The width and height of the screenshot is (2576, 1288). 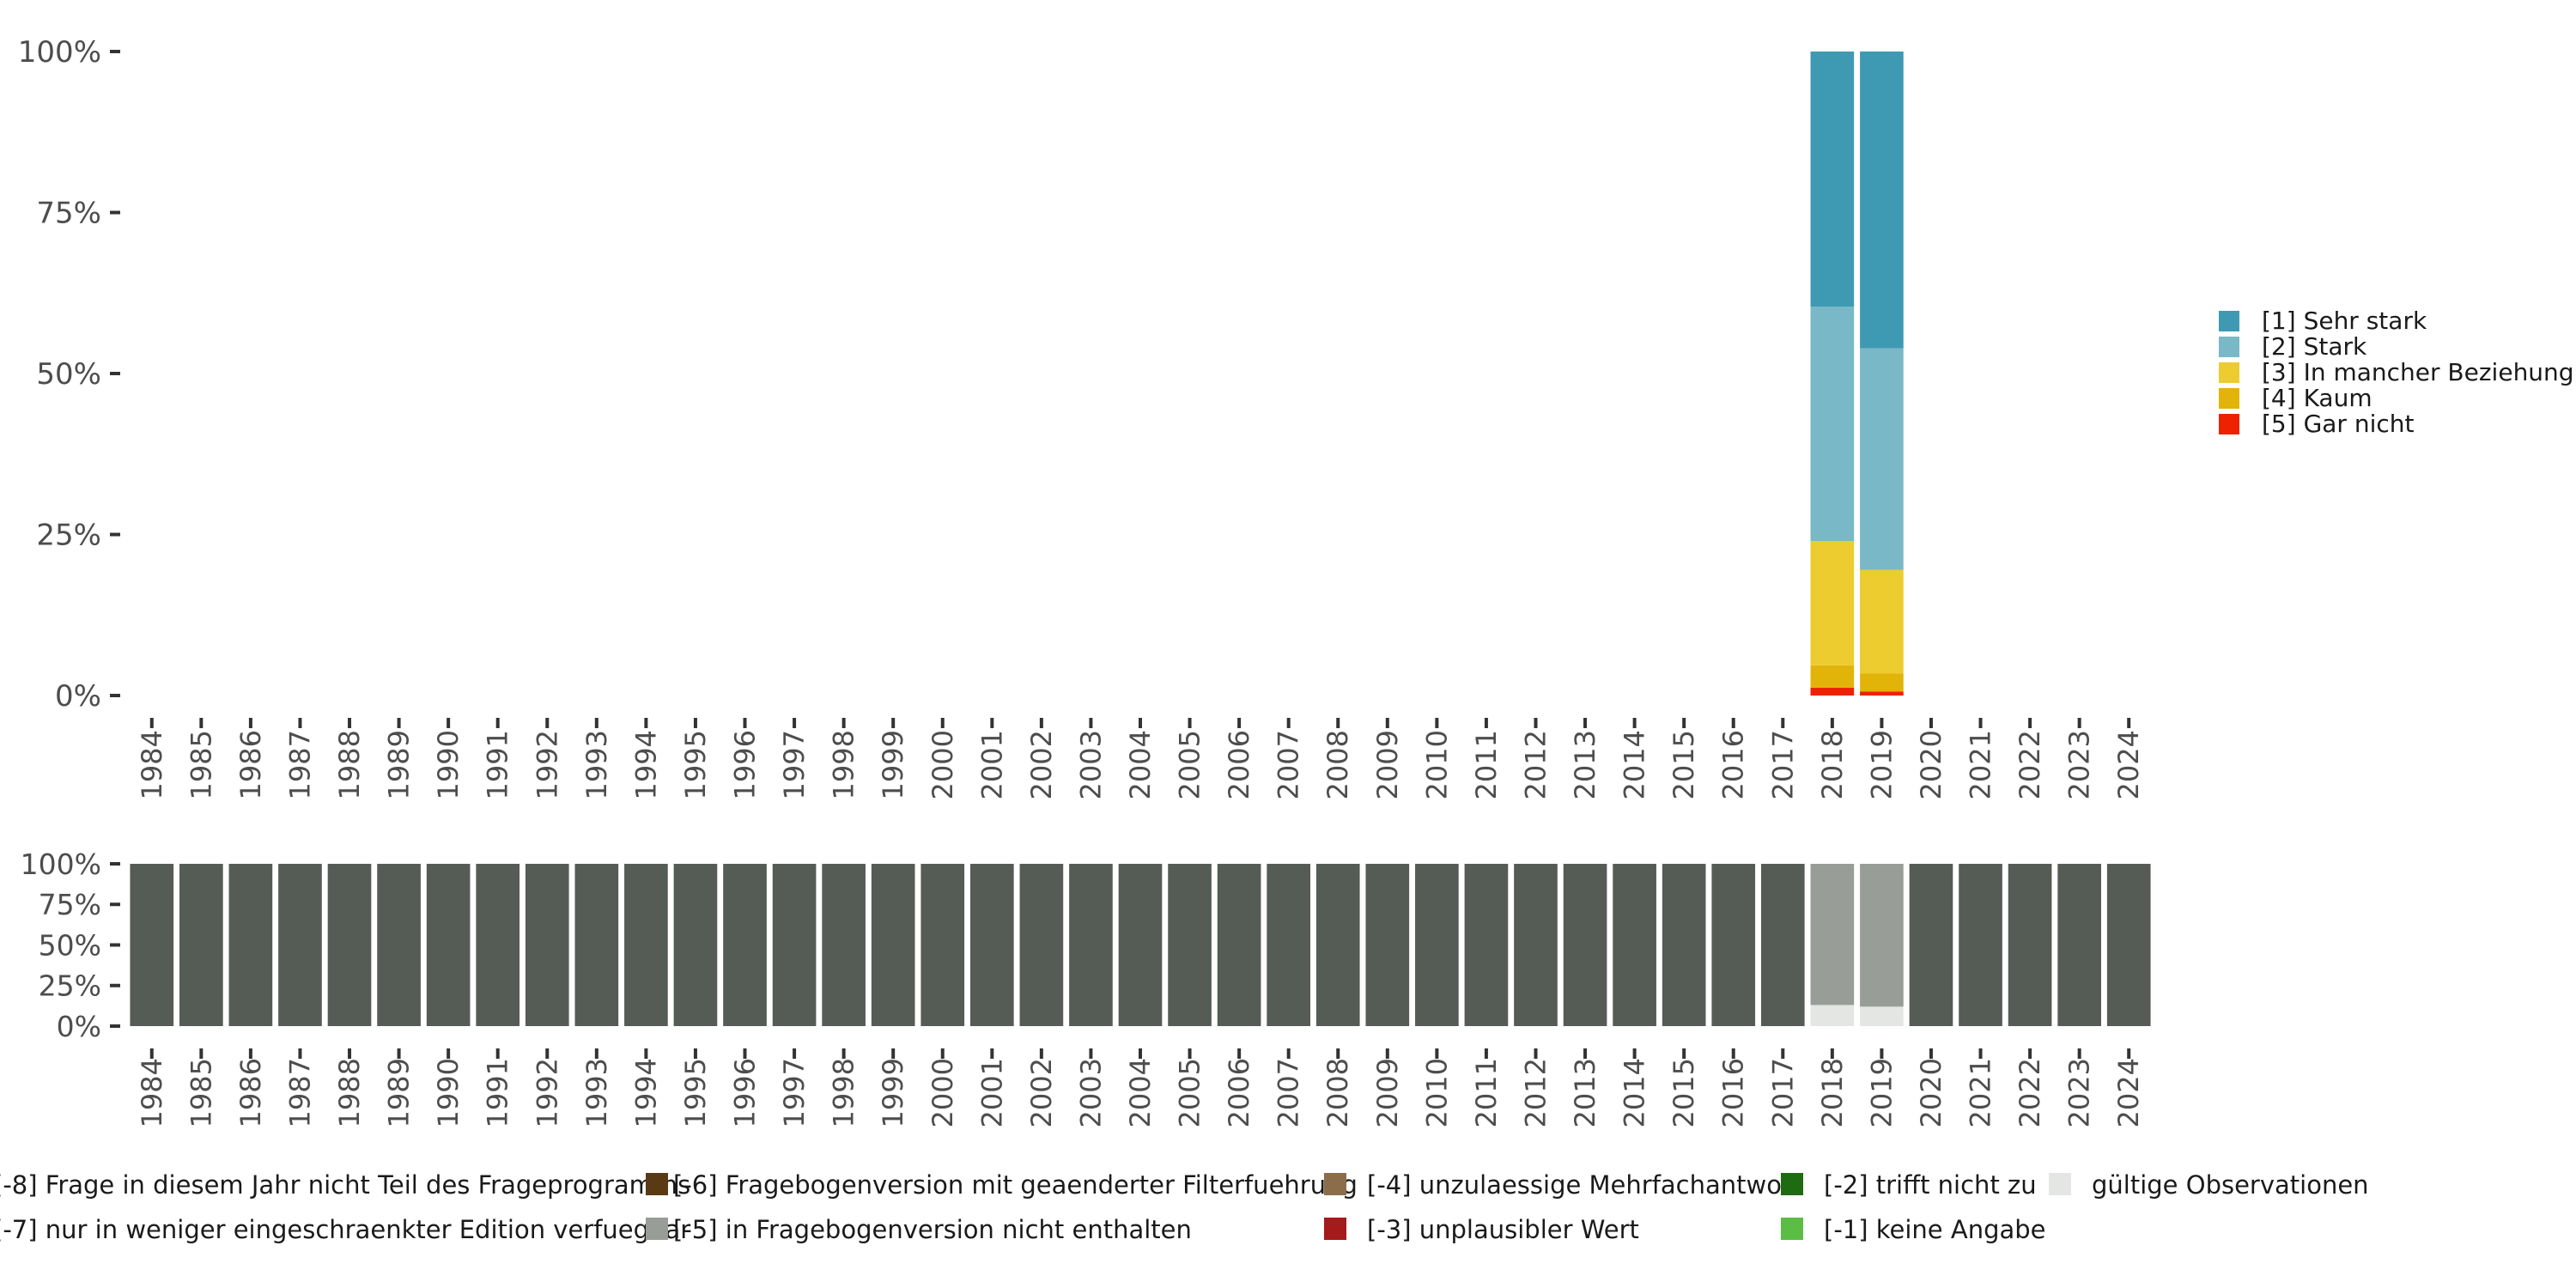 I want to click on legend-label: [-3] unplausibler Wert, so click(x=1503, y=1229).